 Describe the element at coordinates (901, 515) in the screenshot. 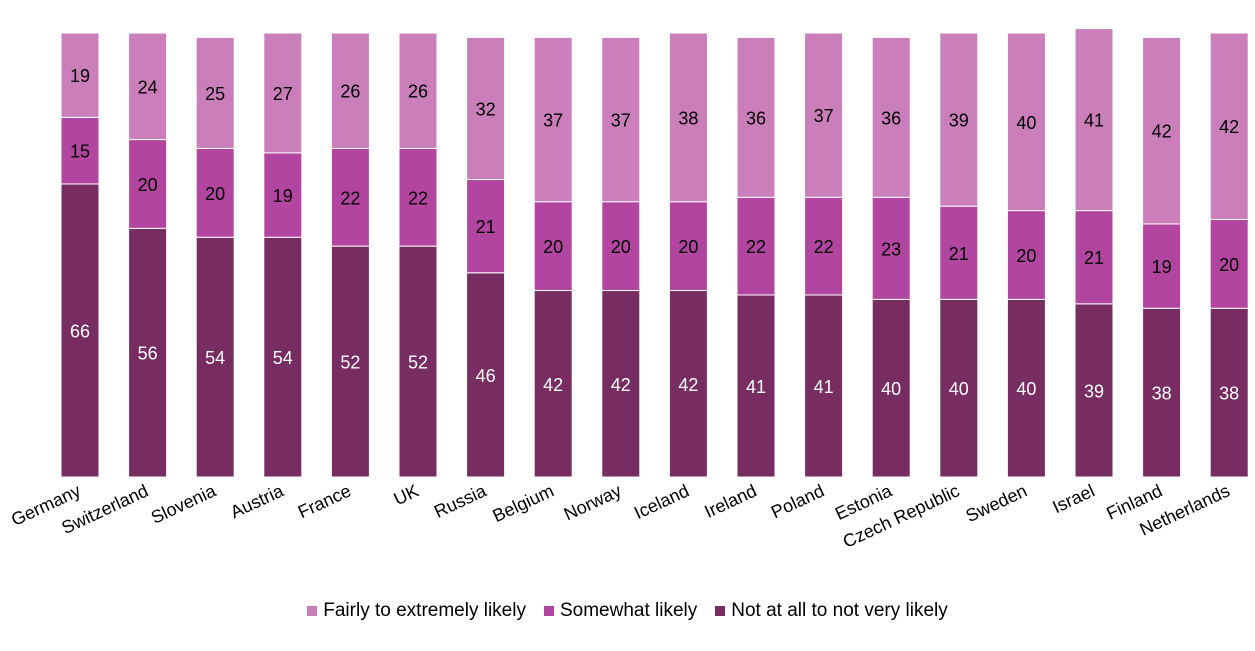

I see `category-tick-label: Czech Republic` at that location.